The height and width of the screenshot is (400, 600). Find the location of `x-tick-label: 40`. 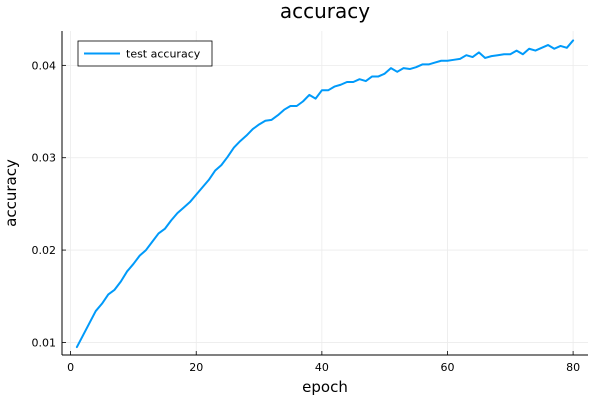

x-tick-label: 40 is located at coordinates (322, 367).